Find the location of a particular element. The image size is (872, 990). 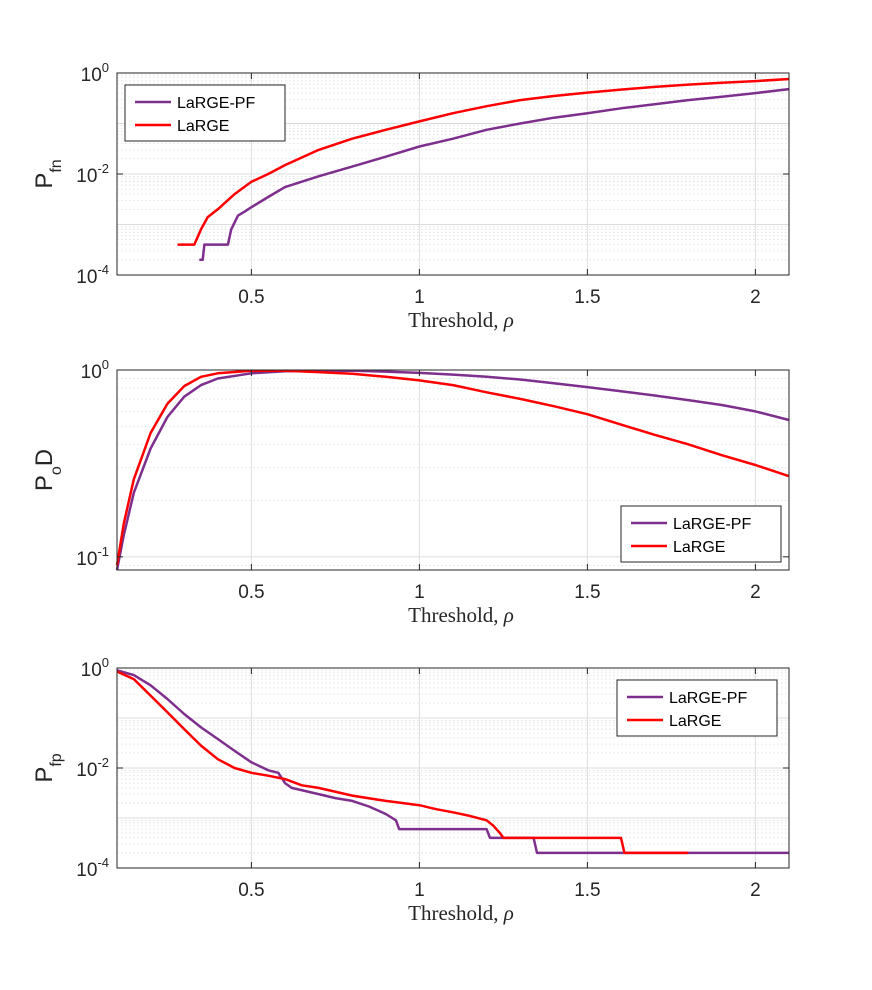

y-axis-label-sub: fn is located at coordinates (56, 165).